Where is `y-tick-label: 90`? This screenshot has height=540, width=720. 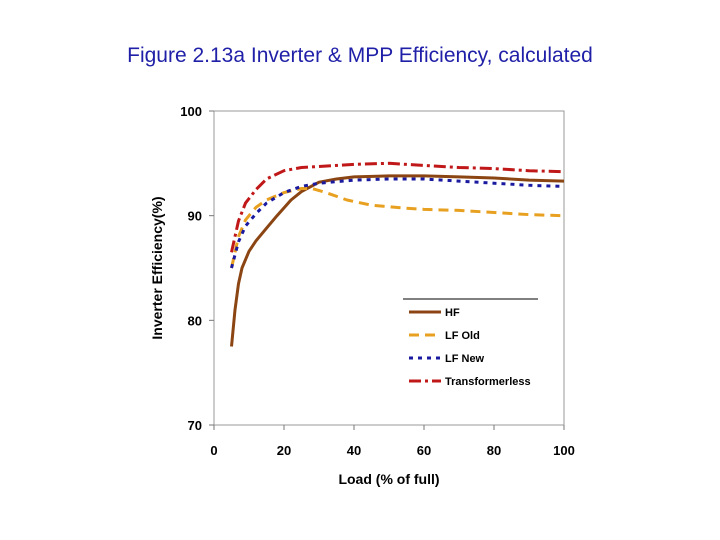 y-tick-label: 90 is located at coordinates (195, 216).